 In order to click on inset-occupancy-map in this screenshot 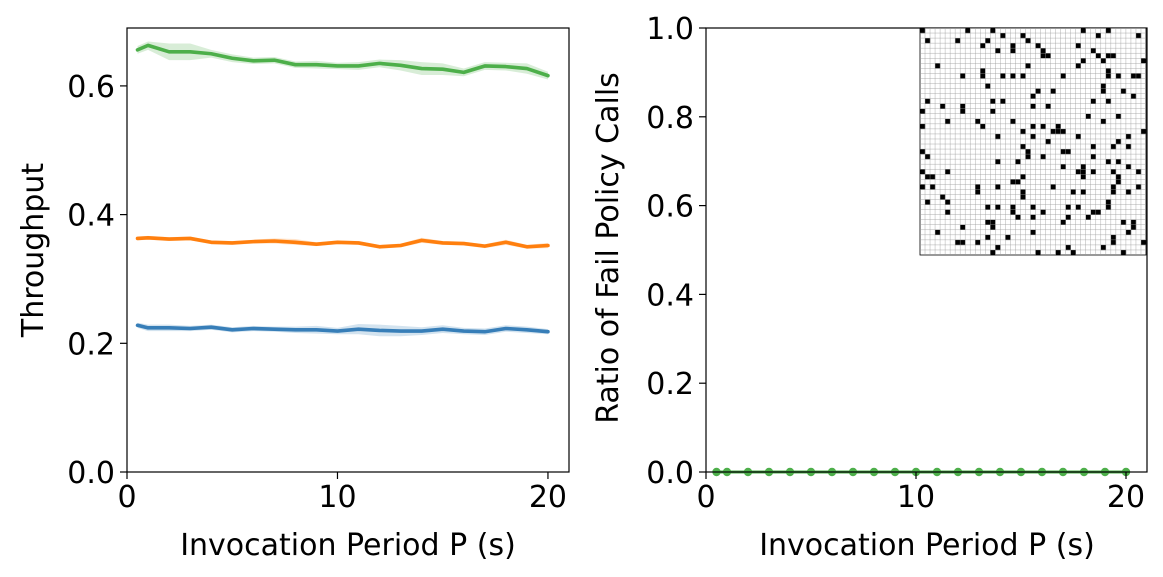, I will do `click(1033, 141)`.